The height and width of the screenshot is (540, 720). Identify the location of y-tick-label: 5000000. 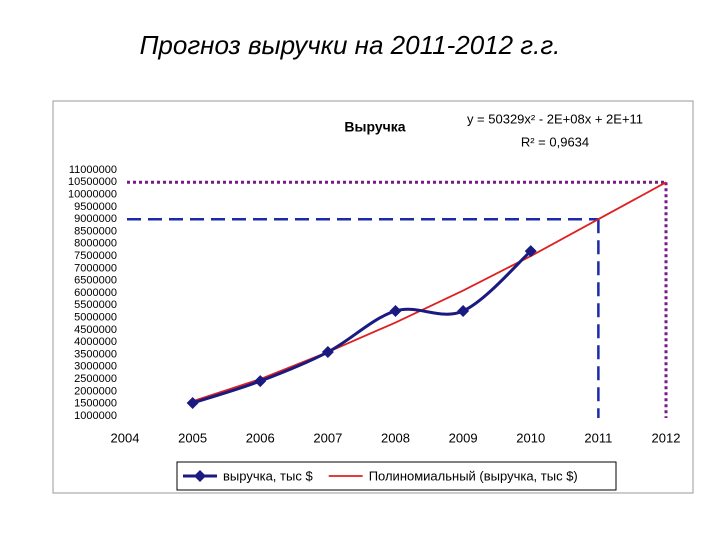
(95, 318).